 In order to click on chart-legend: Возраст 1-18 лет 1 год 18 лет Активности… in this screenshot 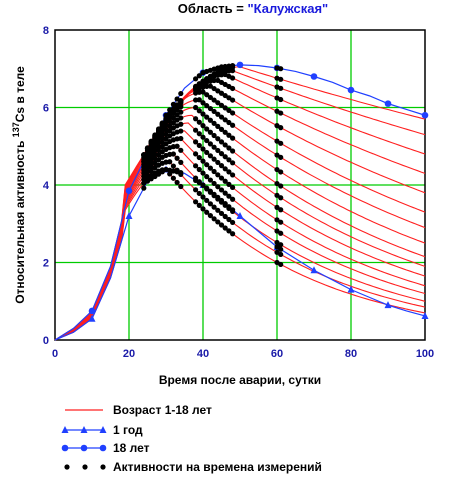, I will do `click(191, 438)`.